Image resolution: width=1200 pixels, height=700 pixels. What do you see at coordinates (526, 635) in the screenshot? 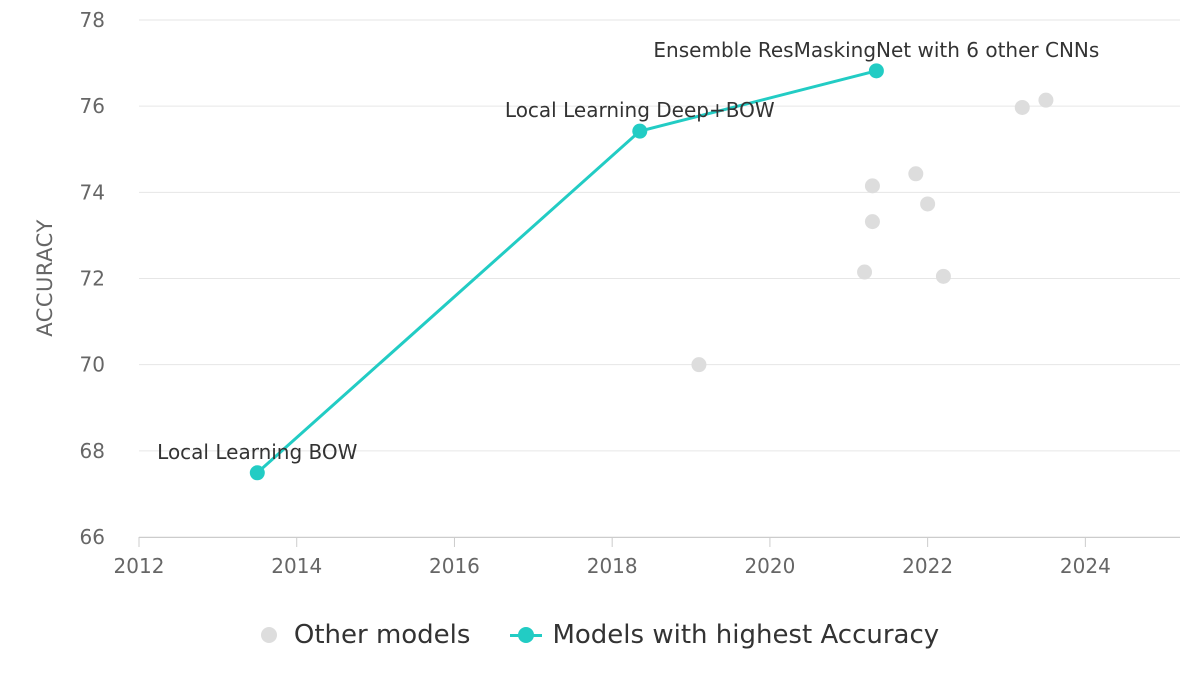
I see `teal-line-marker-icon` at bounding box center [526, 635].